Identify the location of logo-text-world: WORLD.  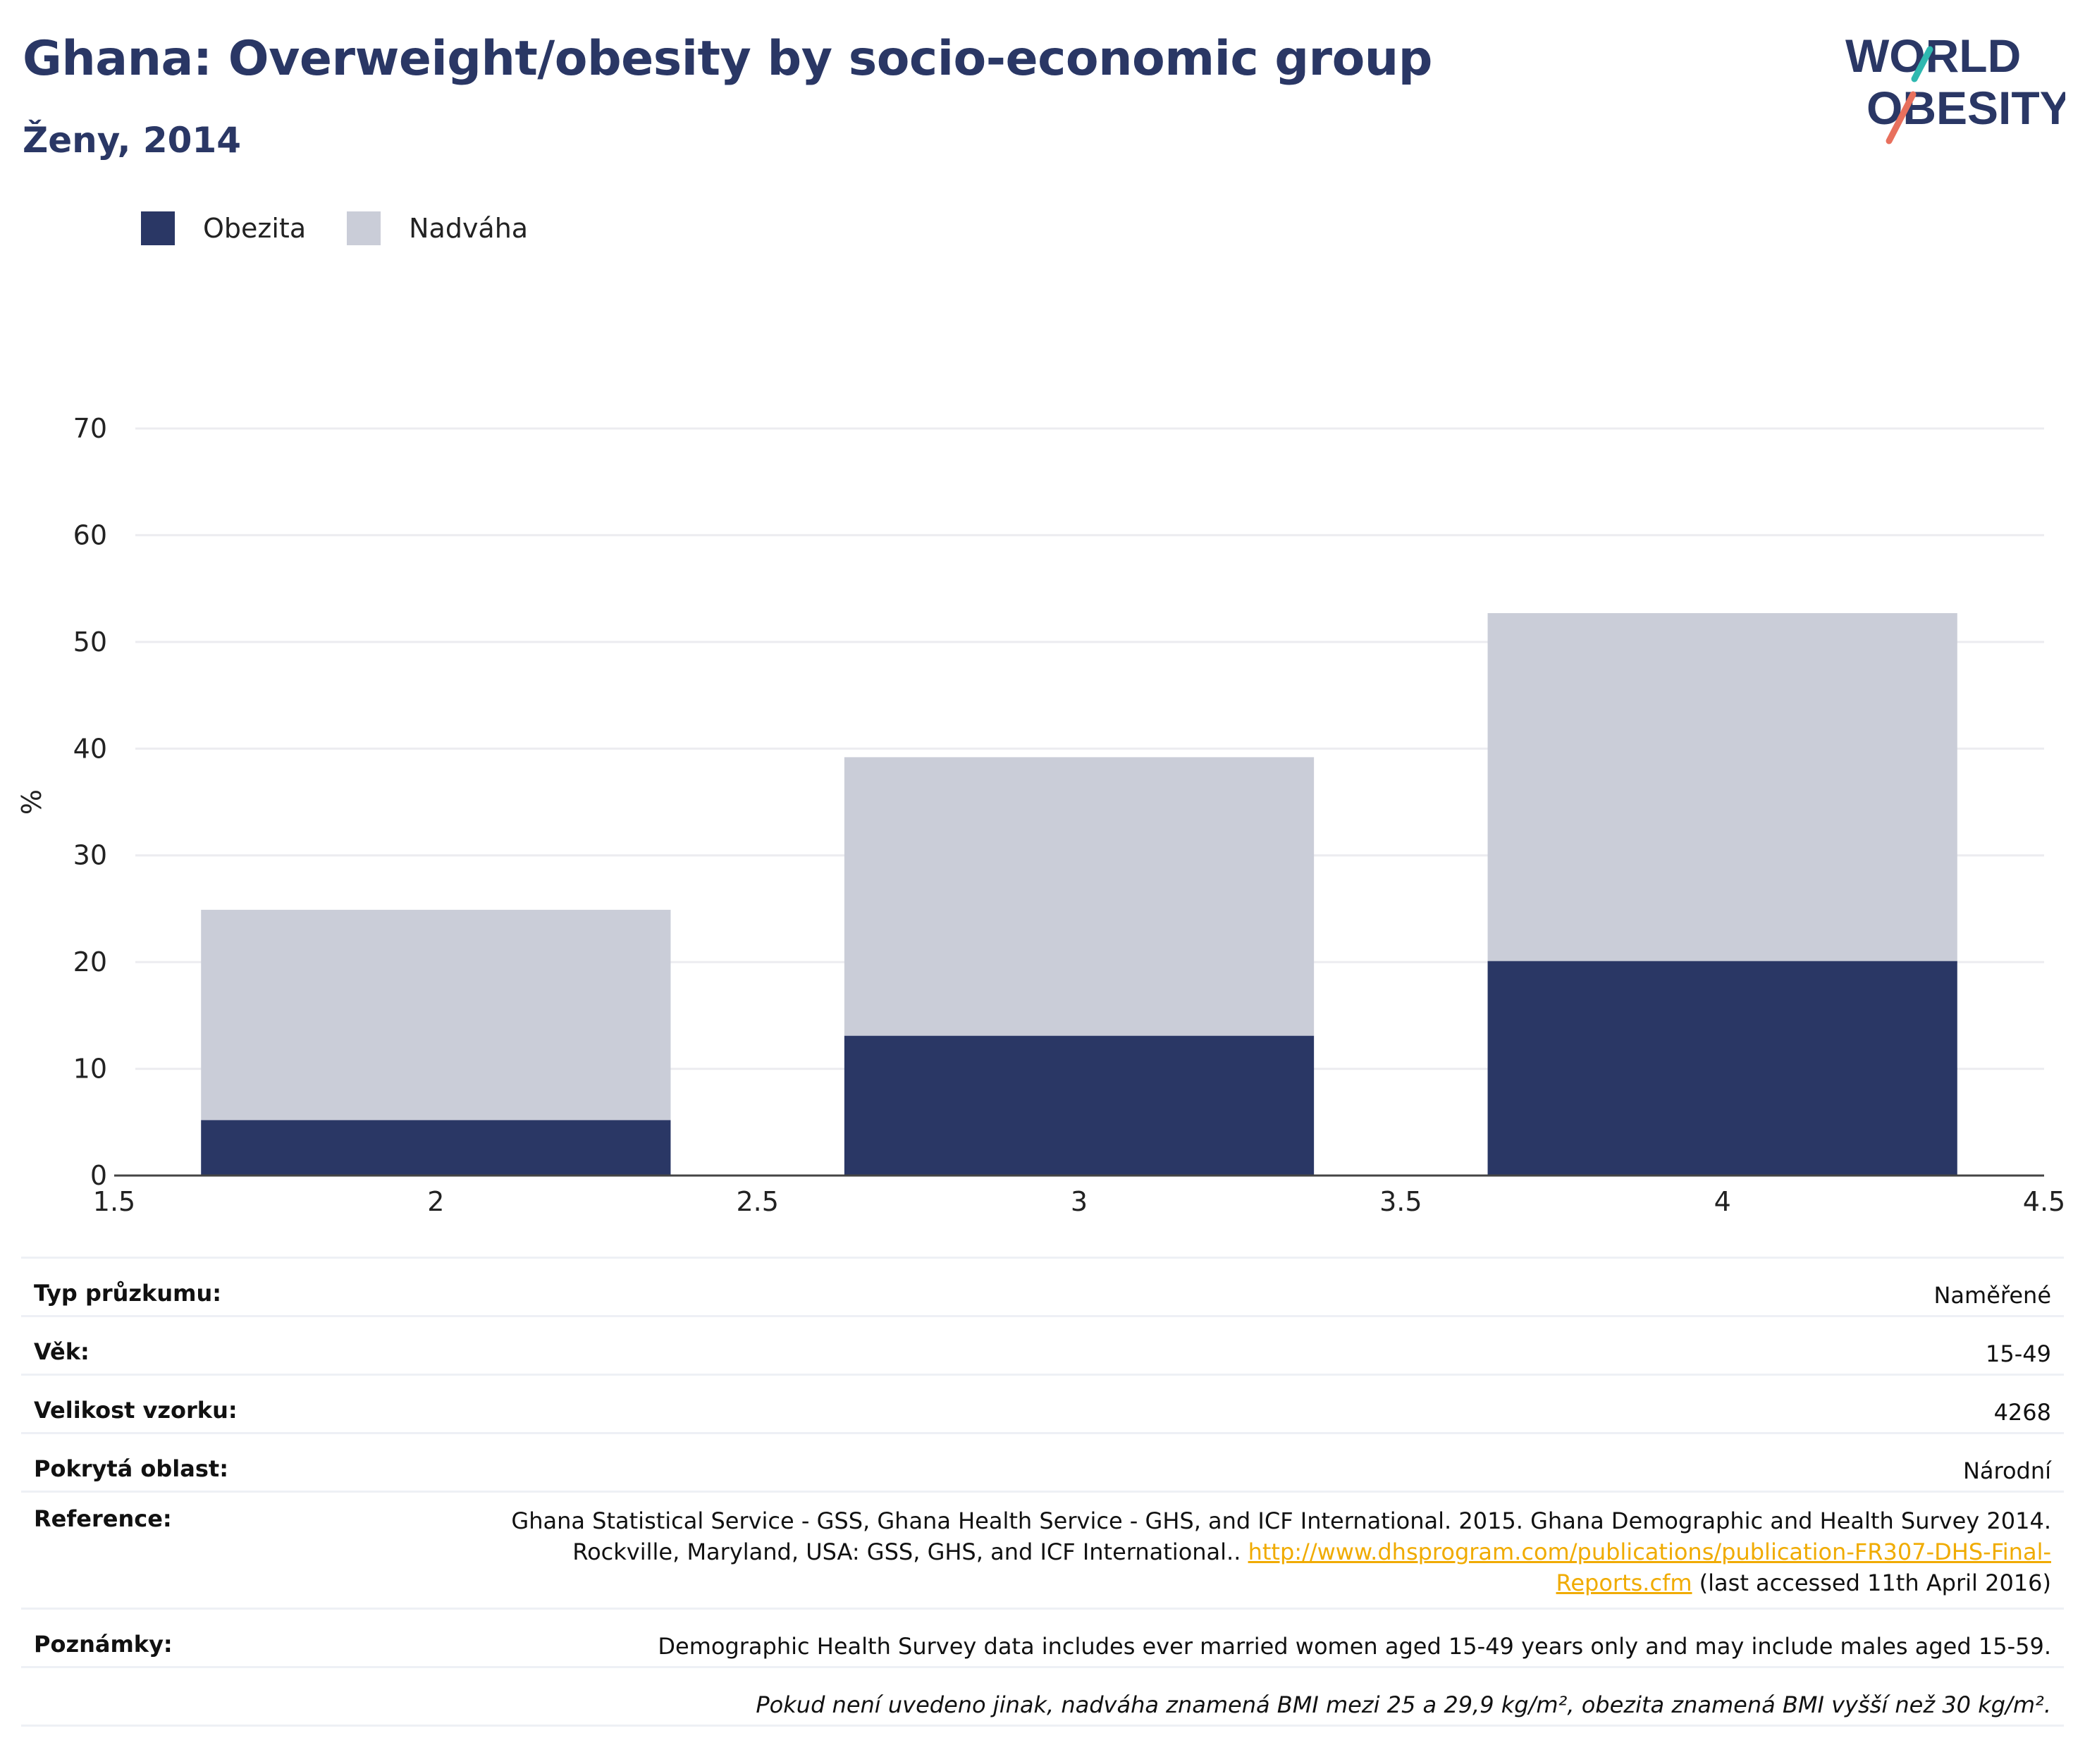
(1933, 56).